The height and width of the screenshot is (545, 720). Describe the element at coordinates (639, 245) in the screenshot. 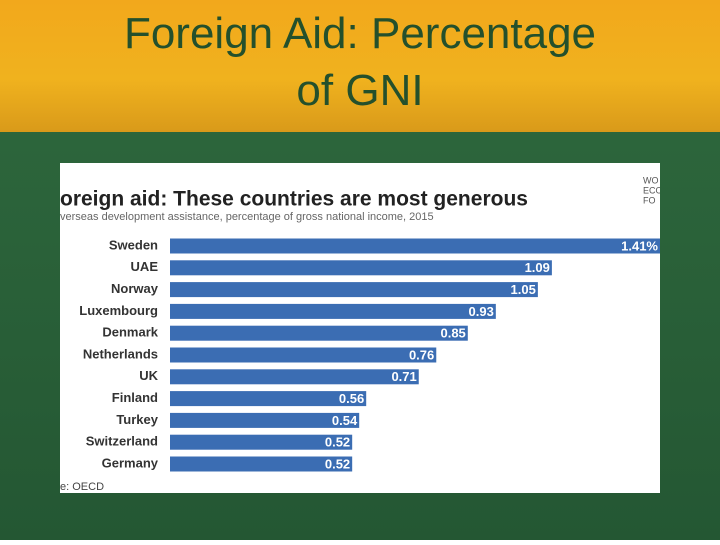

I see `data-label: 1.41%` at that location.